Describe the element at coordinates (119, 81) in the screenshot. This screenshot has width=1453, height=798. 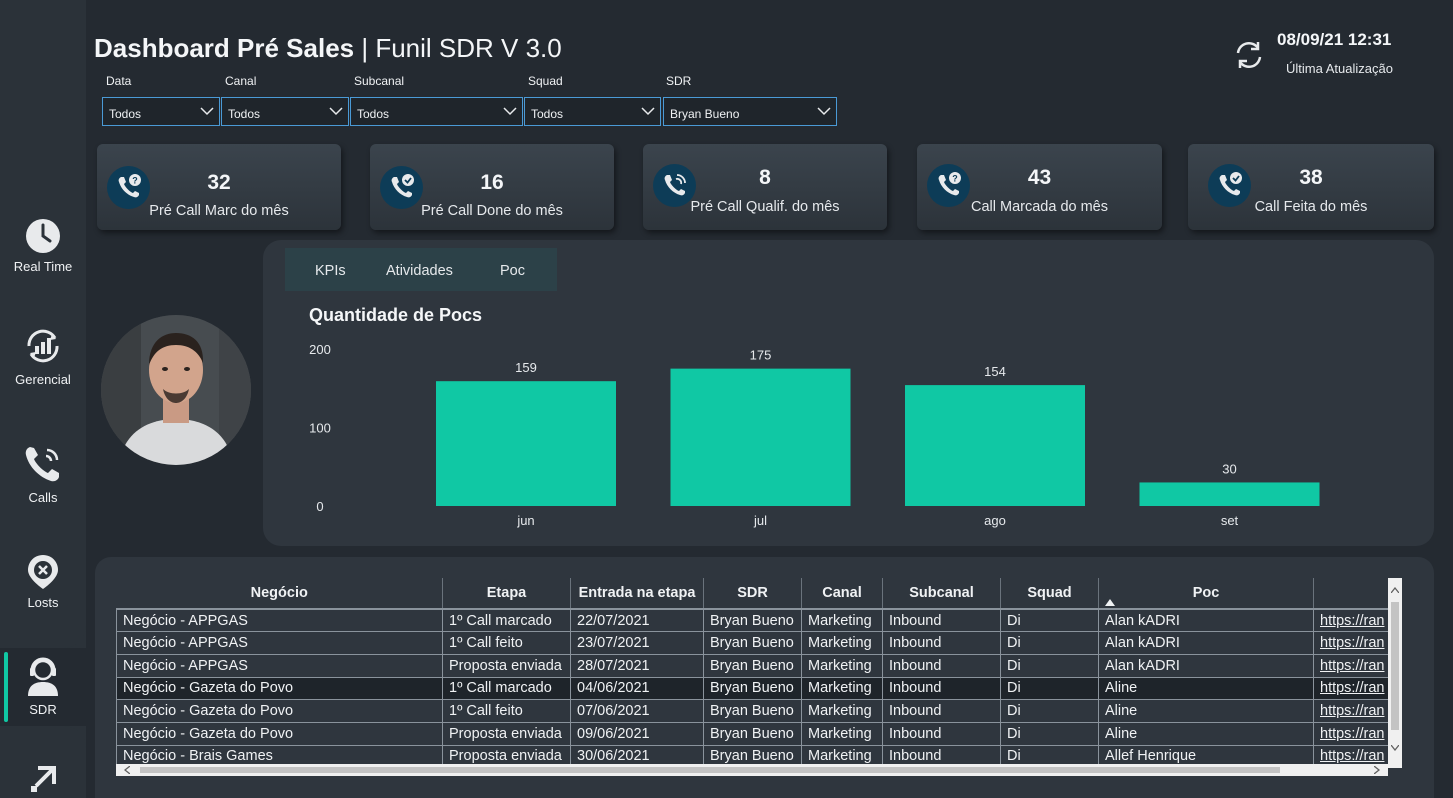
I see `filter-label-data: Data` at that location.